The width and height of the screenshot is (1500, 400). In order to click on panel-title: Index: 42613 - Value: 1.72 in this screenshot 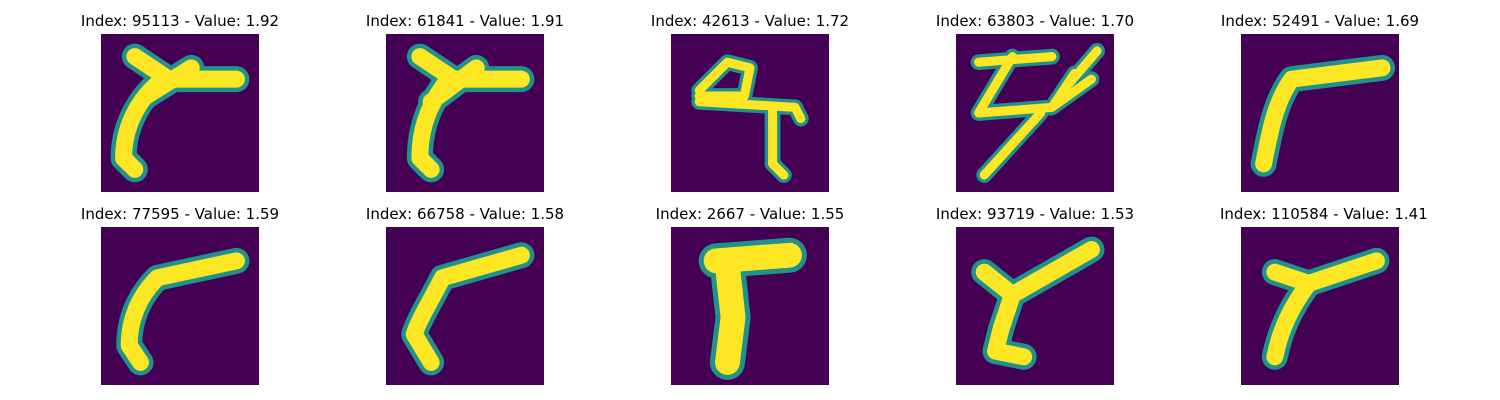, I will do `click(750, 21)`.